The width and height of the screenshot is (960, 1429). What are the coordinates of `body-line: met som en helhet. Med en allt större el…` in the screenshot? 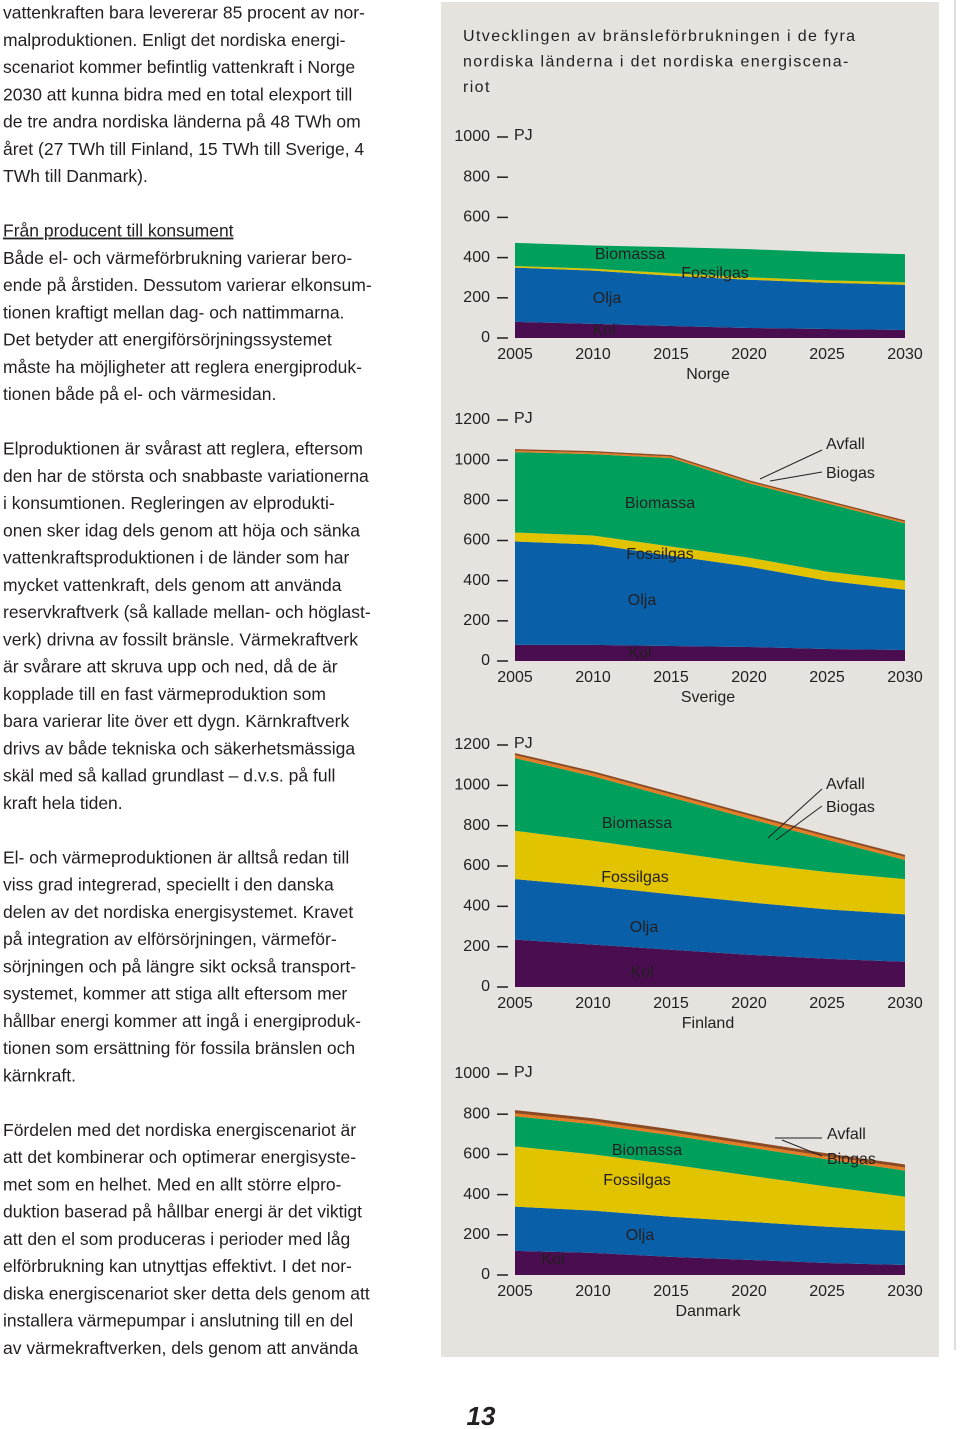 It's located at (172, 1184).